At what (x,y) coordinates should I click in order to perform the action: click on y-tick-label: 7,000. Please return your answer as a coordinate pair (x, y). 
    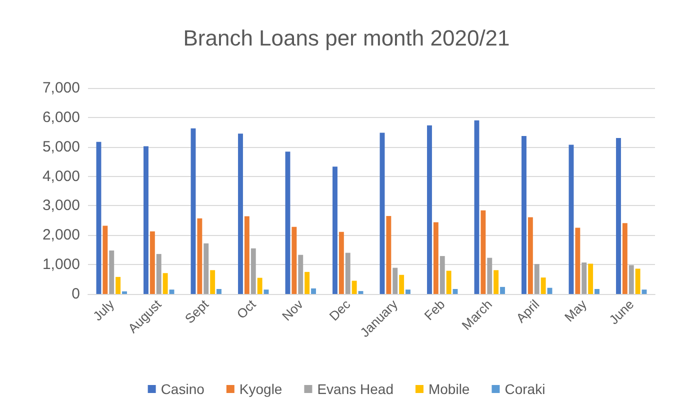
    Looking at the image, I should click on (61, 88).